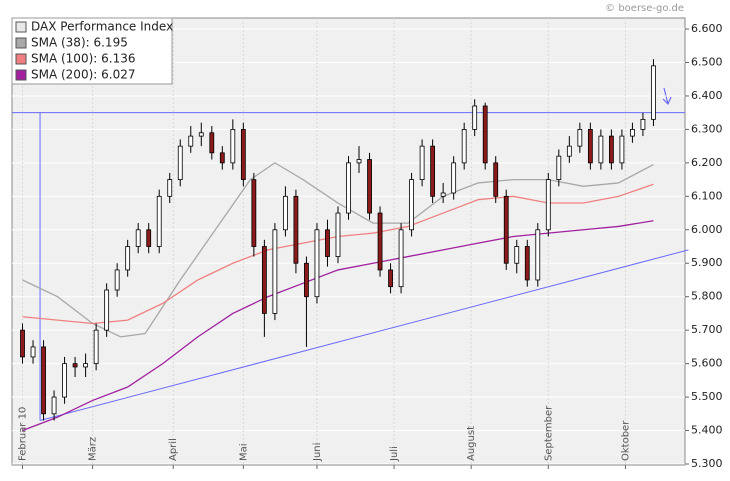  I want to click on y-tick-label: 5.900, so click(707, 262).